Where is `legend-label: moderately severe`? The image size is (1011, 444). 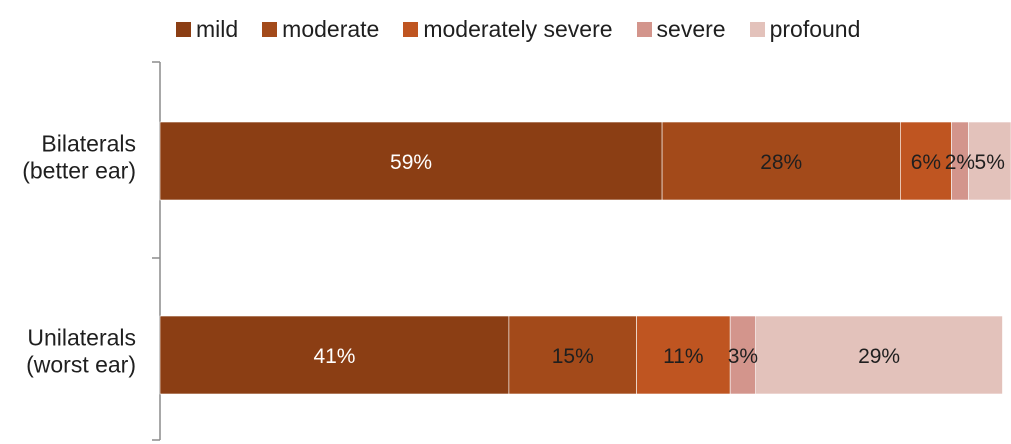
legend-label: moderately severe is located at coordinates (518, 29).